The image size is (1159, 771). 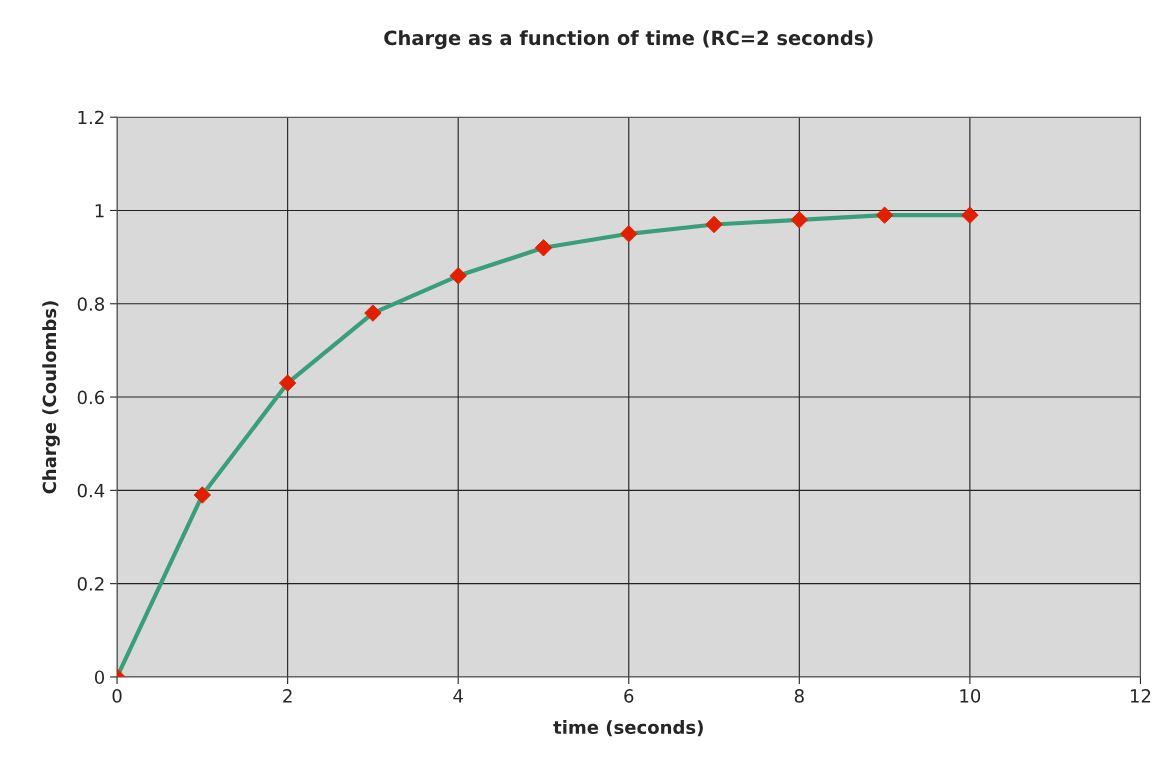 What do you see at coordinates (117, 696) in the screenshot?
I see `x-tick-label: 0` at bounding box center [117, 696].